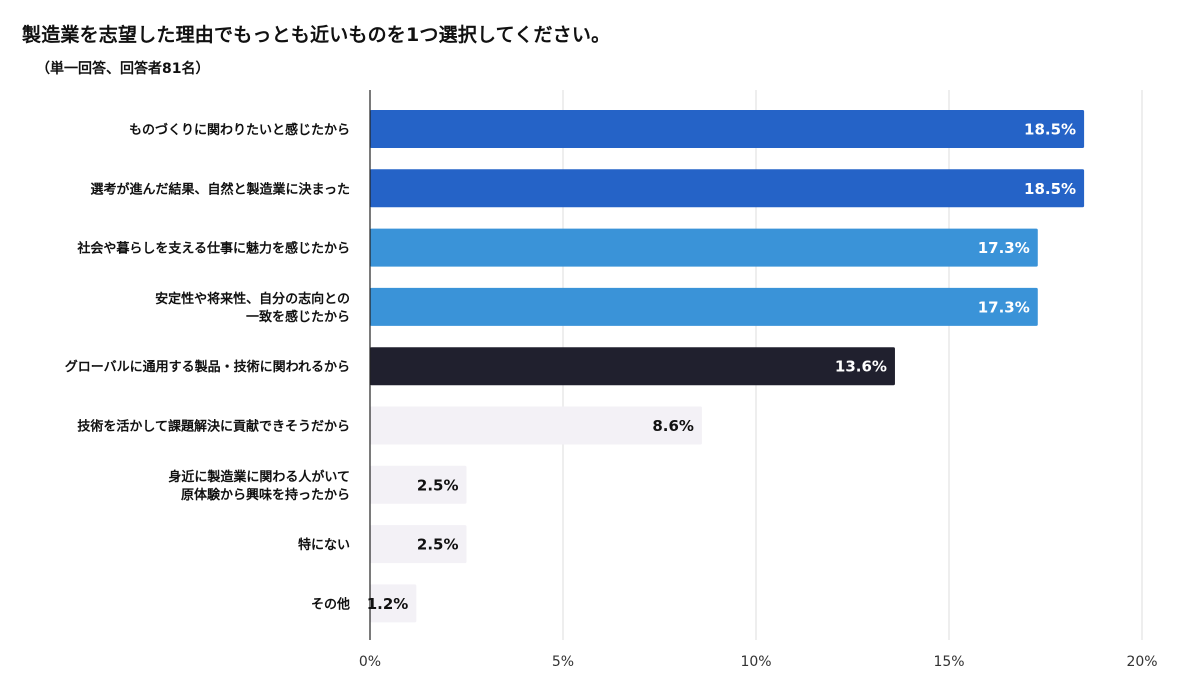 The height and width of the screenshot is (674, 1200). Describe the element at coordinates (259, 486) in the screenshot. I see `category-label: 身近に製造業に関わる人がいて原体験から興味を持ったから` at that location.